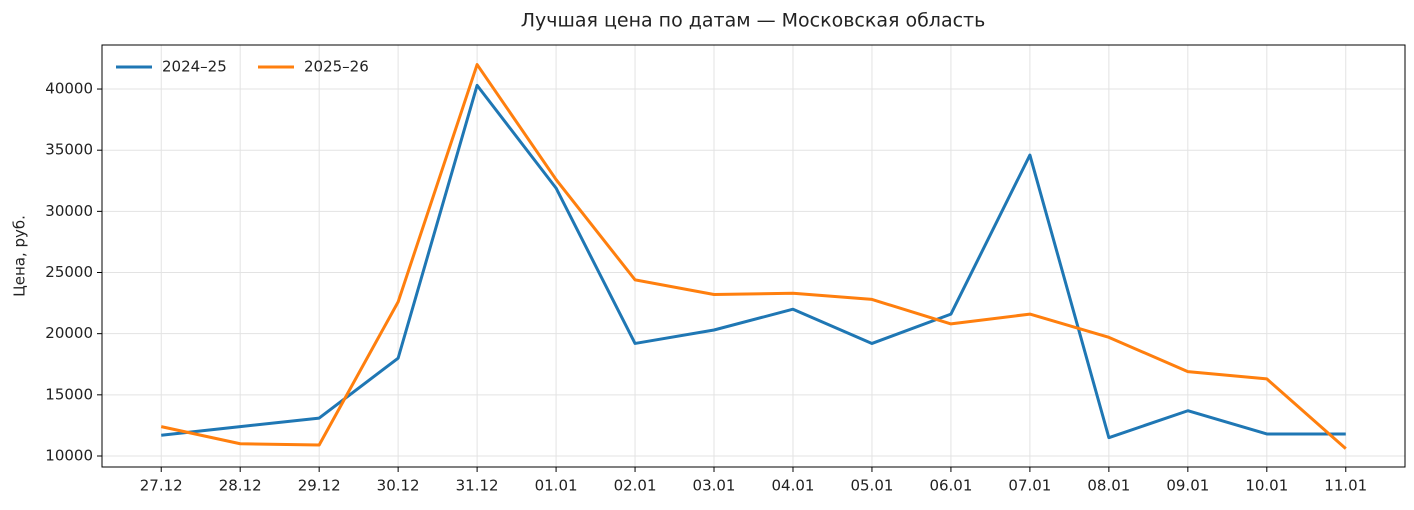 The height and width of the screenshot is (510, 1414). What do you see at coordinates (1266, 486) in the screenshot?
I see `x-tick-label: 10.01` at bounding box center [1266, 486].